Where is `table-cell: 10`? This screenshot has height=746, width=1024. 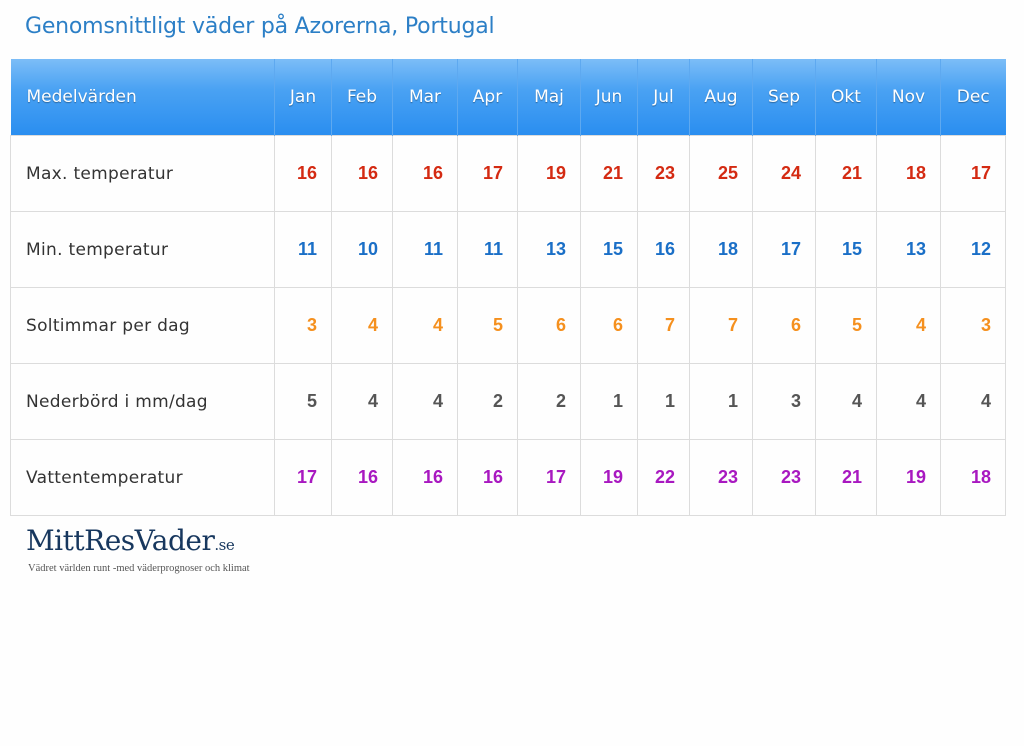 table-cell: 10 is located at coordinates (362, 249).